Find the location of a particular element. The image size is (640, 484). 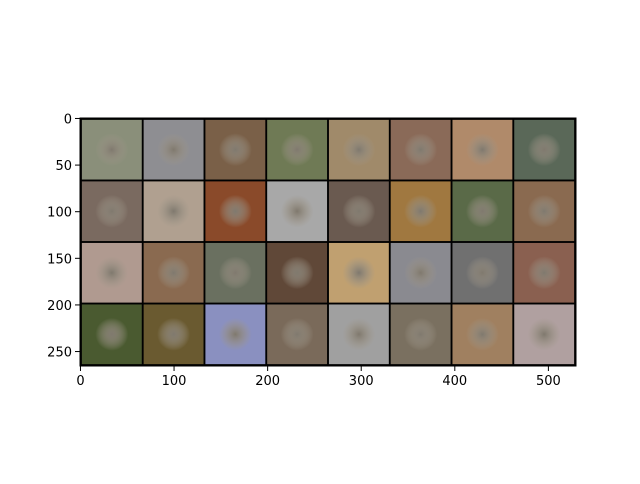

y-tick-label: 200 is located at coordinates (59, 306).